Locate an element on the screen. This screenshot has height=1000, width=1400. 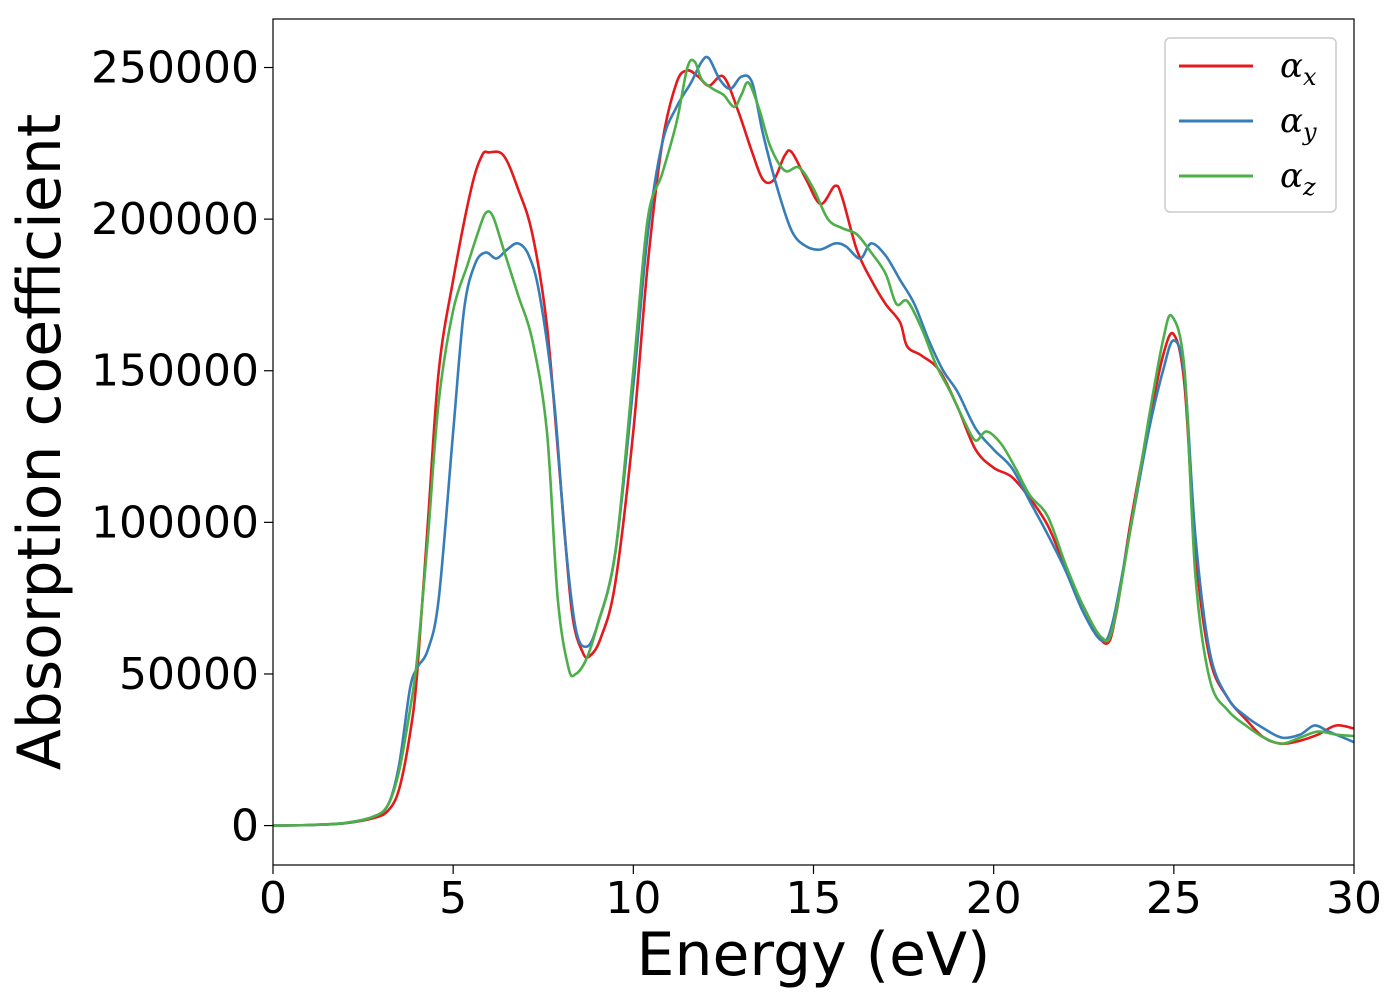
y-tick-label: 50000 is located at coordinates (189, 674).